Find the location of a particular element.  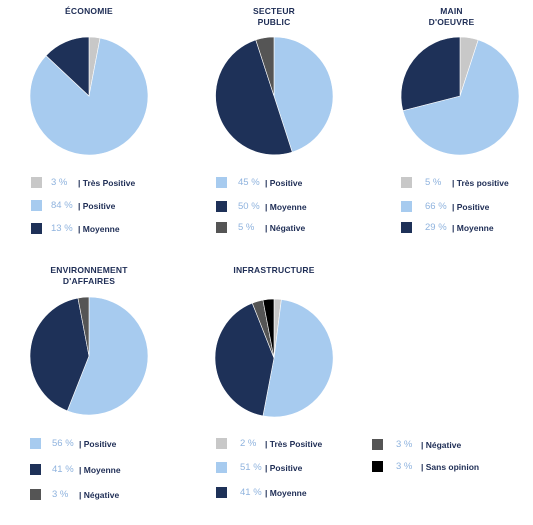

legend-percent: 51 % is located at coordinates (251, 467).